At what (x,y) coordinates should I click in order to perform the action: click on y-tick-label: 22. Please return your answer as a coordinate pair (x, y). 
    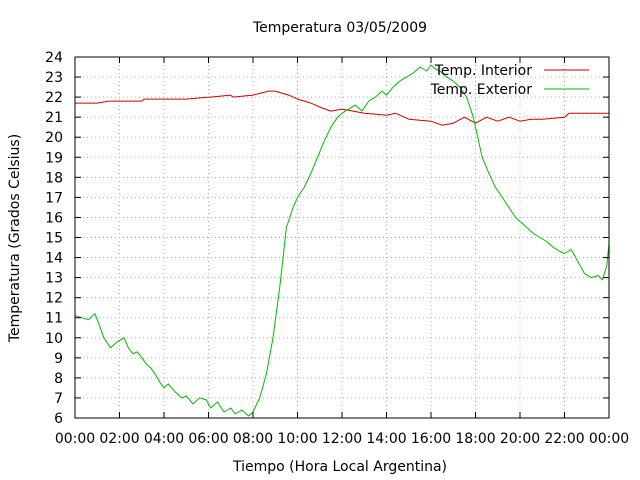
    Looking at the image, I should click on (54, 98).